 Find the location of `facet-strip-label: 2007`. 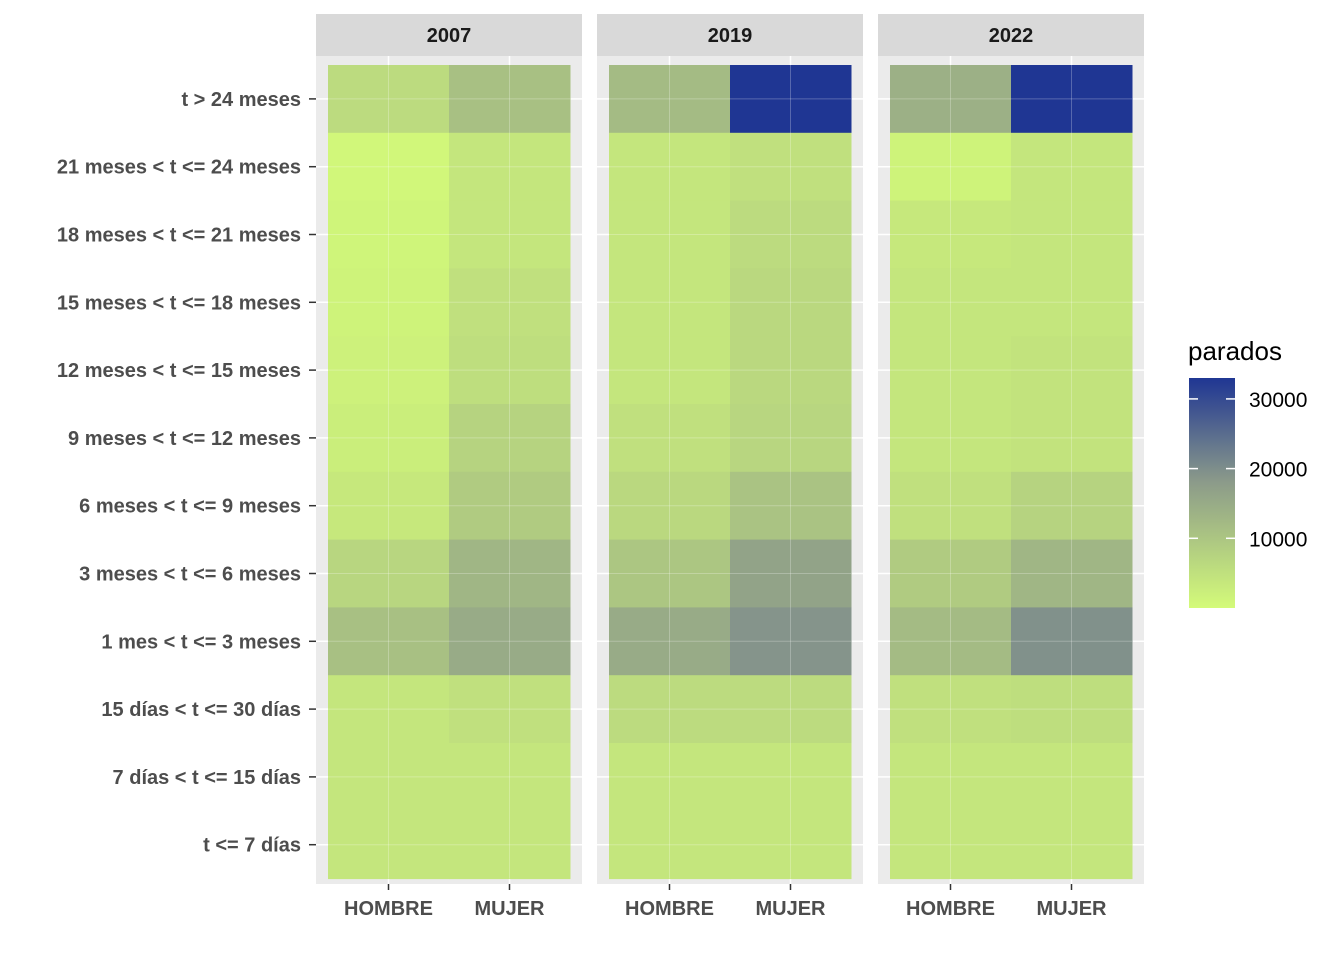

facet-strip-label: 2007 is located at coordinates (449, 36).